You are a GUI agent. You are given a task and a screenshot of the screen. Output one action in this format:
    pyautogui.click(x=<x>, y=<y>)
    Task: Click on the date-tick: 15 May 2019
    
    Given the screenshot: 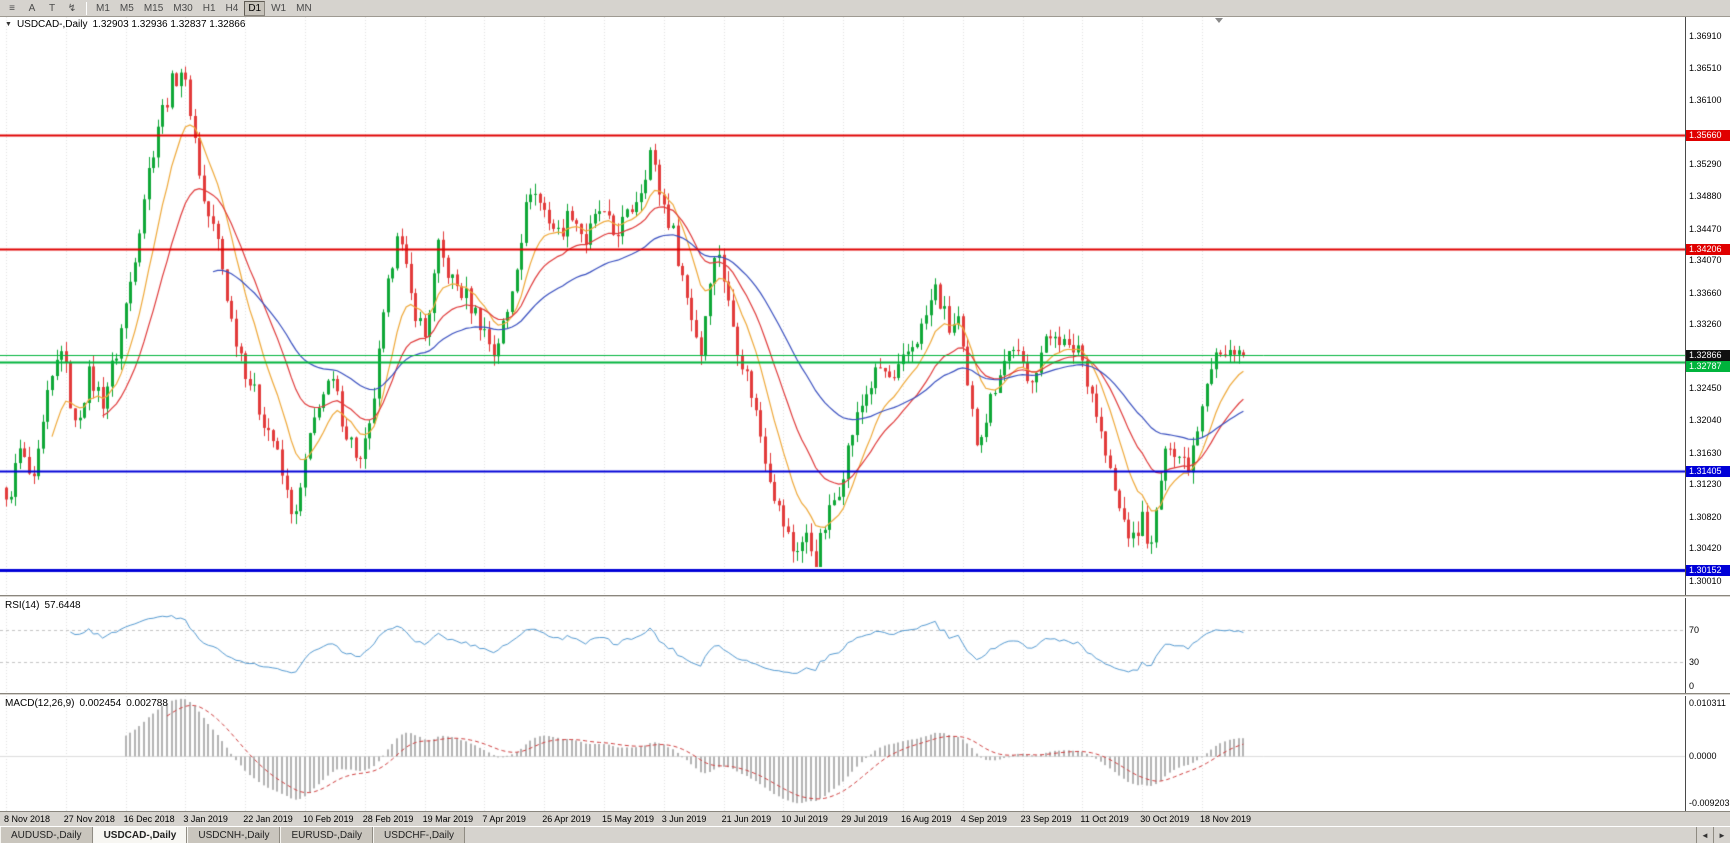 What is the action you would take?
    pyautogui.click(x=628, y=819)
    